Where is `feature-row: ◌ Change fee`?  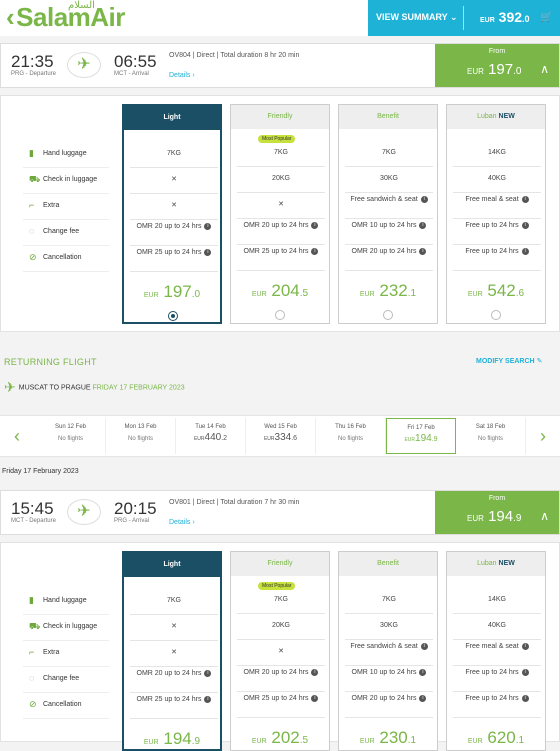
feature-row: ◌ Change fee is located at coordinates (66, 232).